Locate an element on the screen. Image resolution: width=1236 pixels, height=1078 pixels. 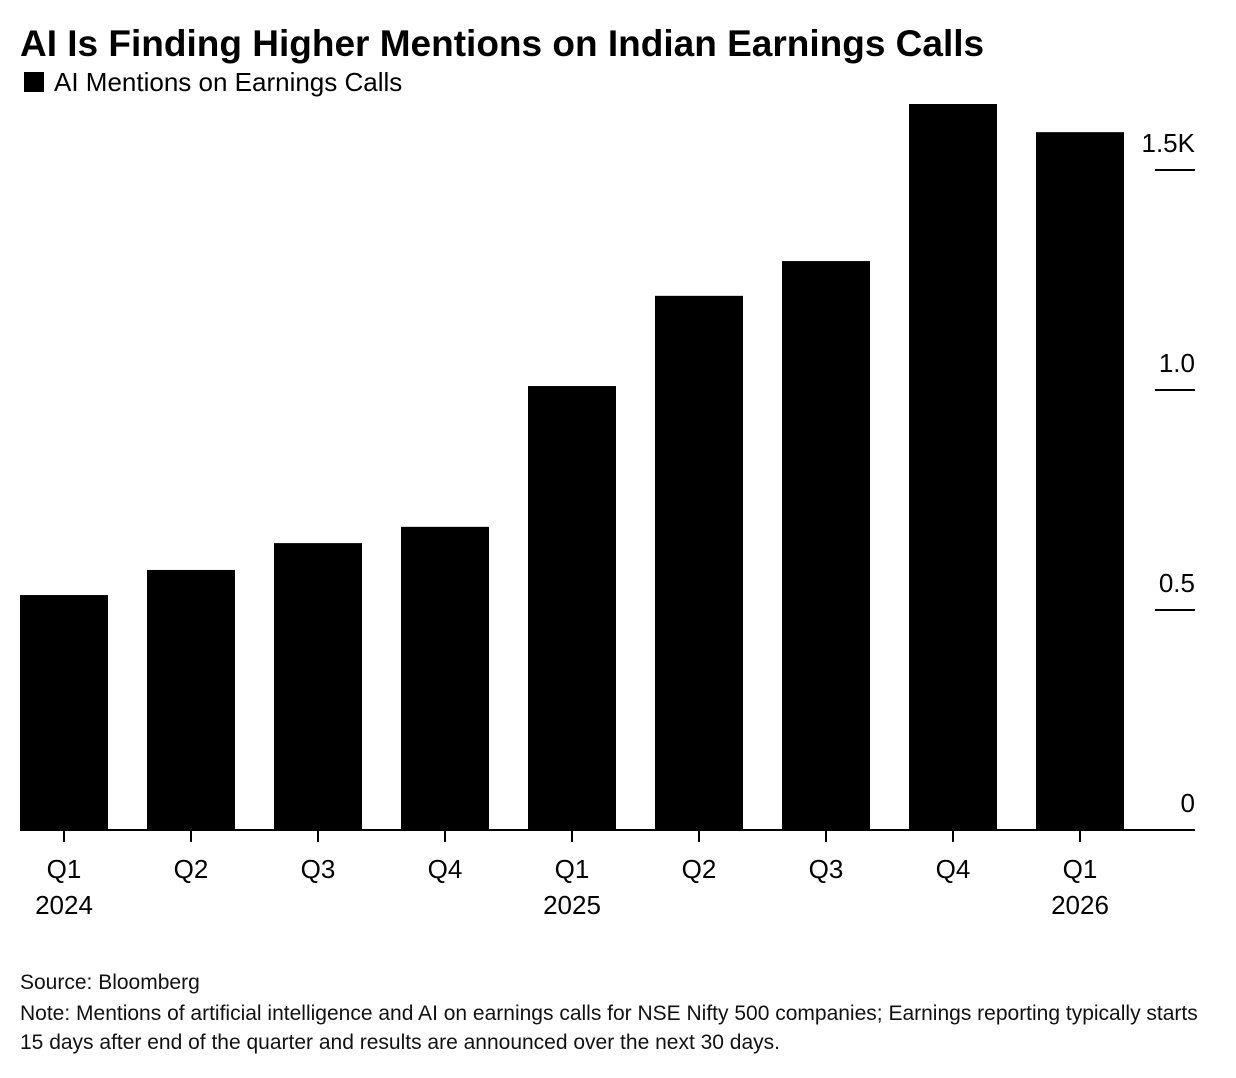
y-tick-label: 0.5 is located at coordinates (1177, 583).